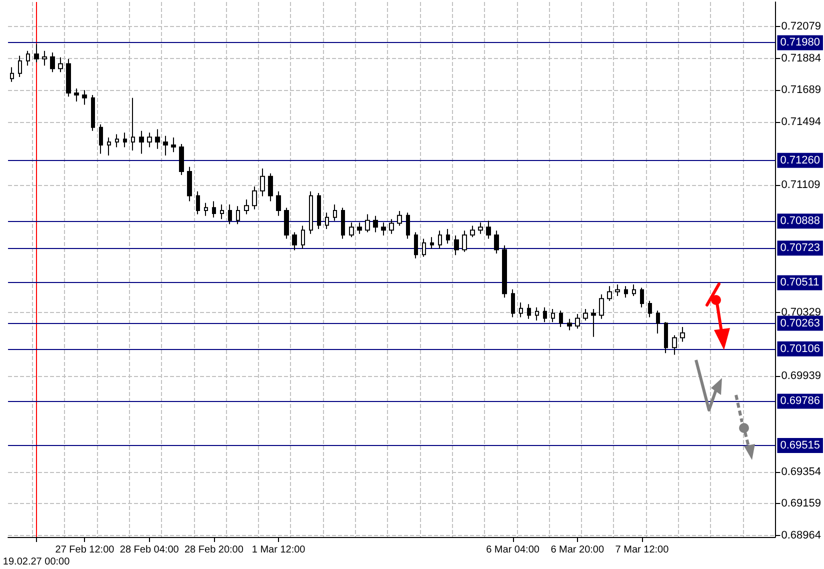  Describe the element at coordinates (800, 42) in the screenshot. I see `ref-line-label: 0.71980` at that location.